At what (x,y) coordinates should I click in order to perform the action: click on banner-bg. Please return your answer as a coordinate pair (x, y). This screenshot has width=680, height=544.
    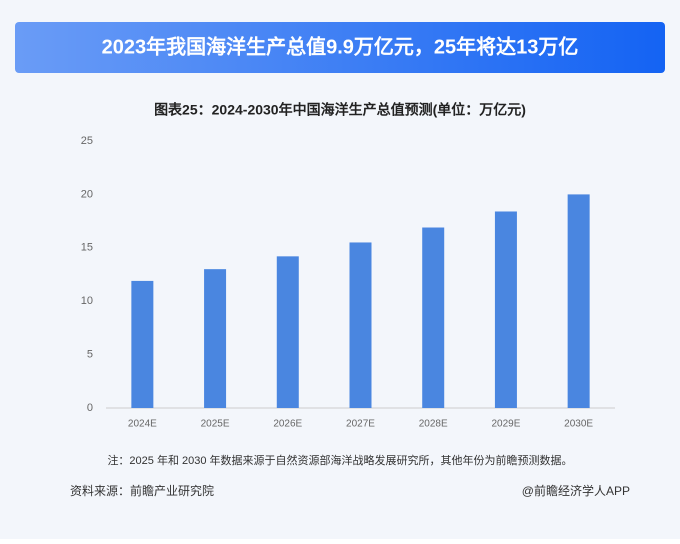
    Looking at the image, I should click on (340, 47).